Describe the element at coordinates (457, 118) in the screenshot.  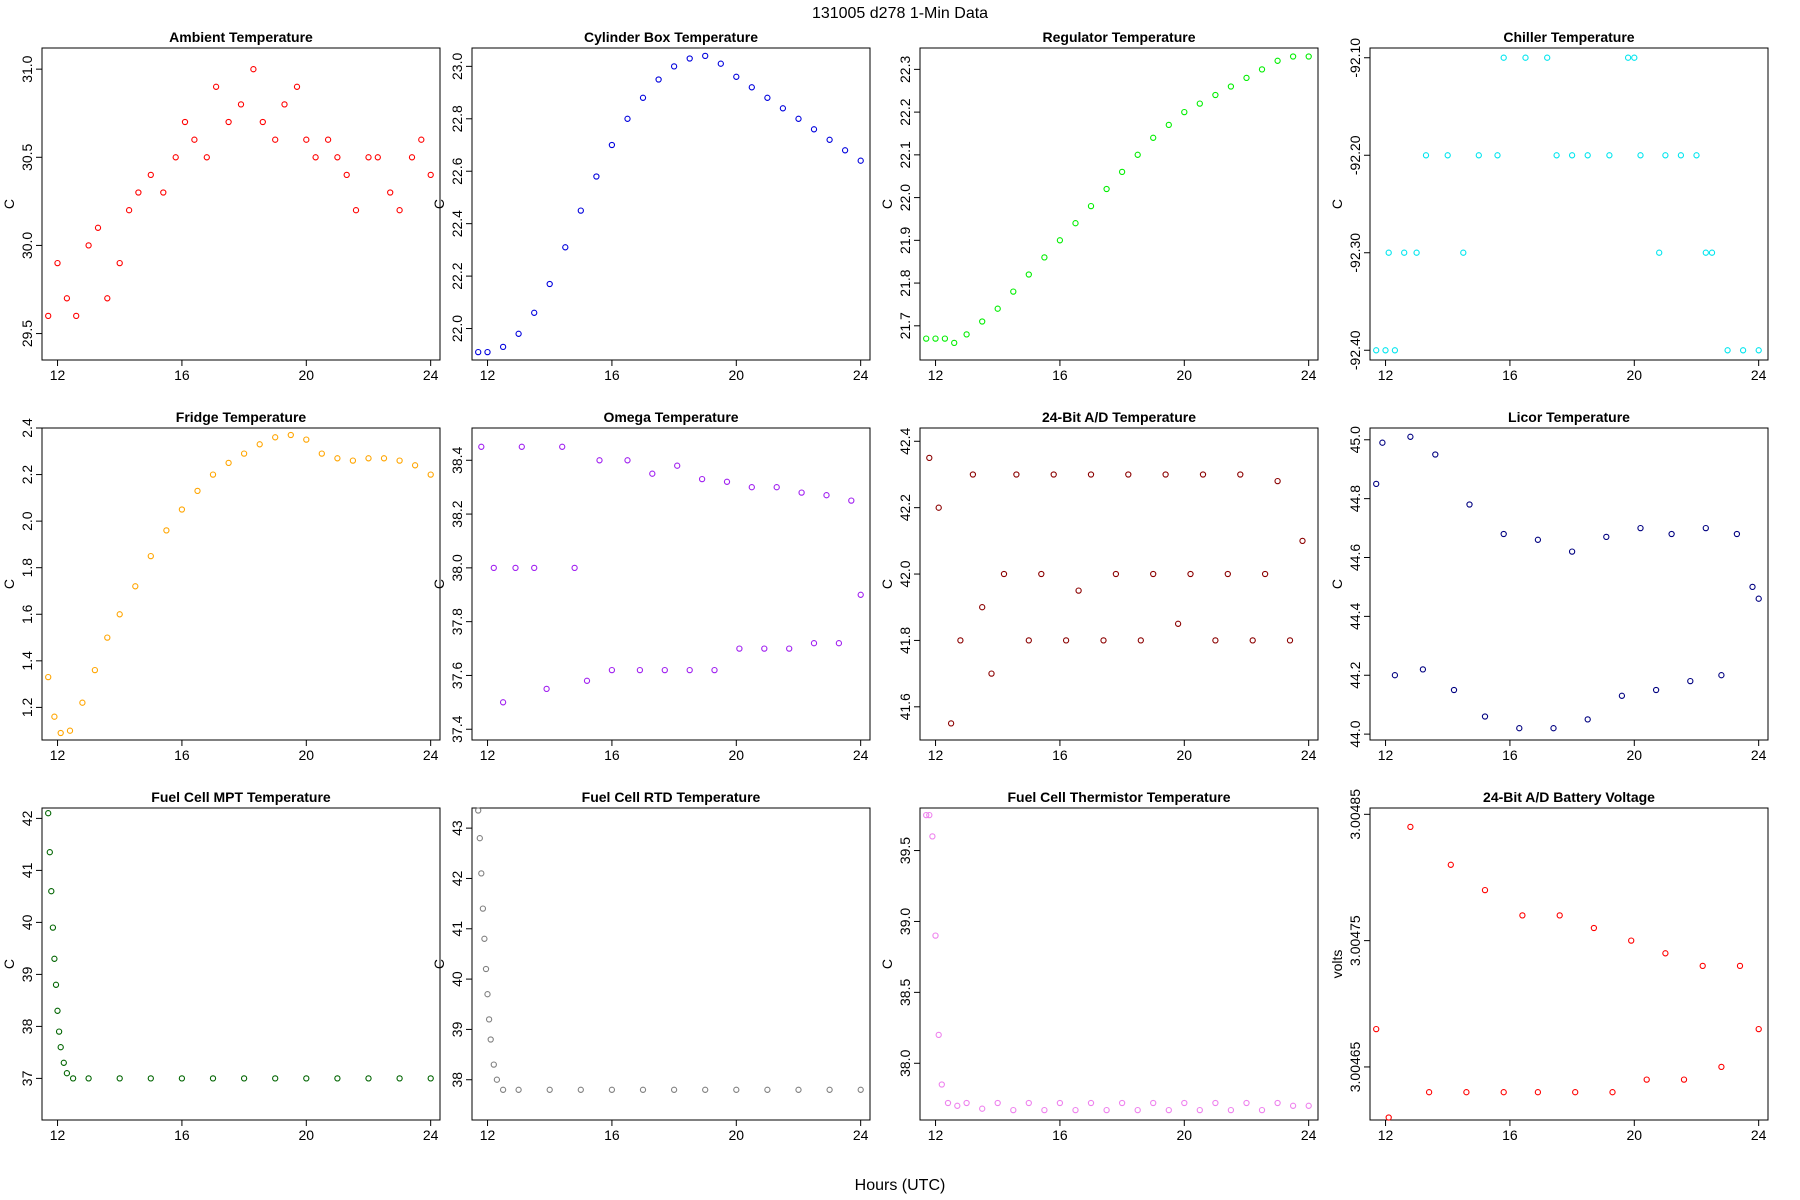
I see `y-tick-label: 22.8` at that location.